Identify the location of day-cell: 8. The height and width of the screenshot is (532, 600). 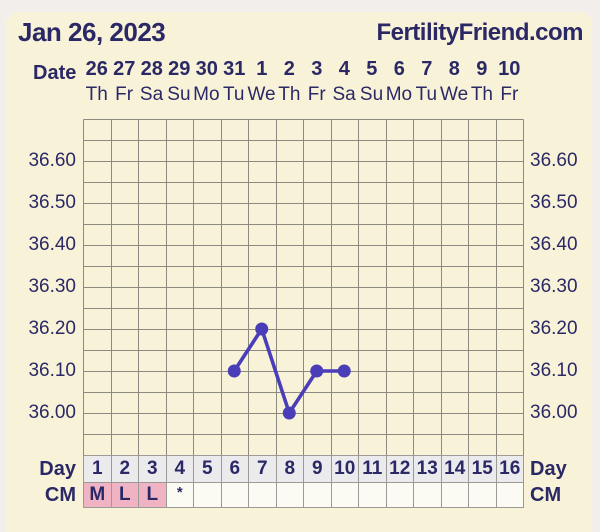
(289, 469).